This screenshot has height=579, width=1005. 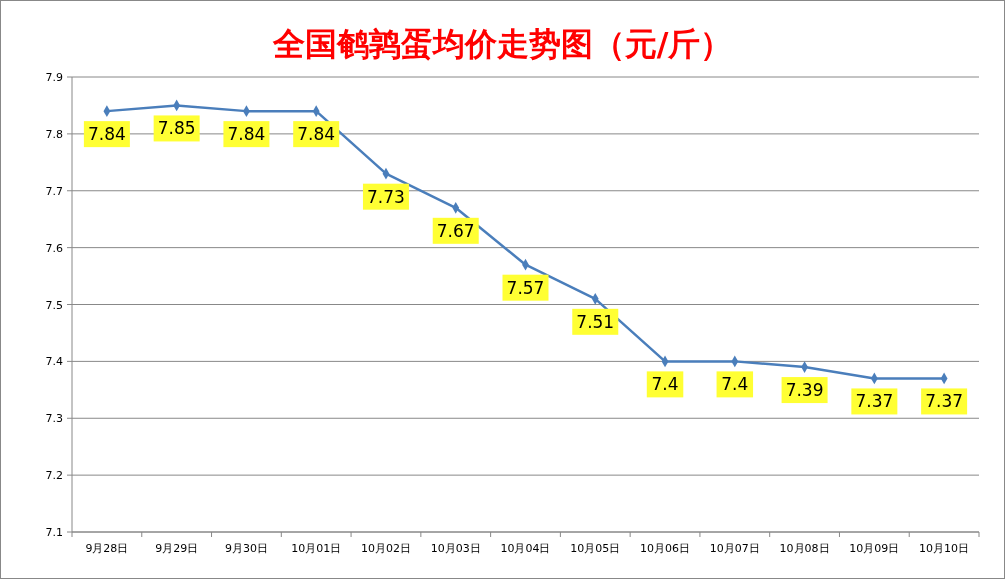 I want to click on x-tick-label: 9月29日, so click(x=177, y=548).